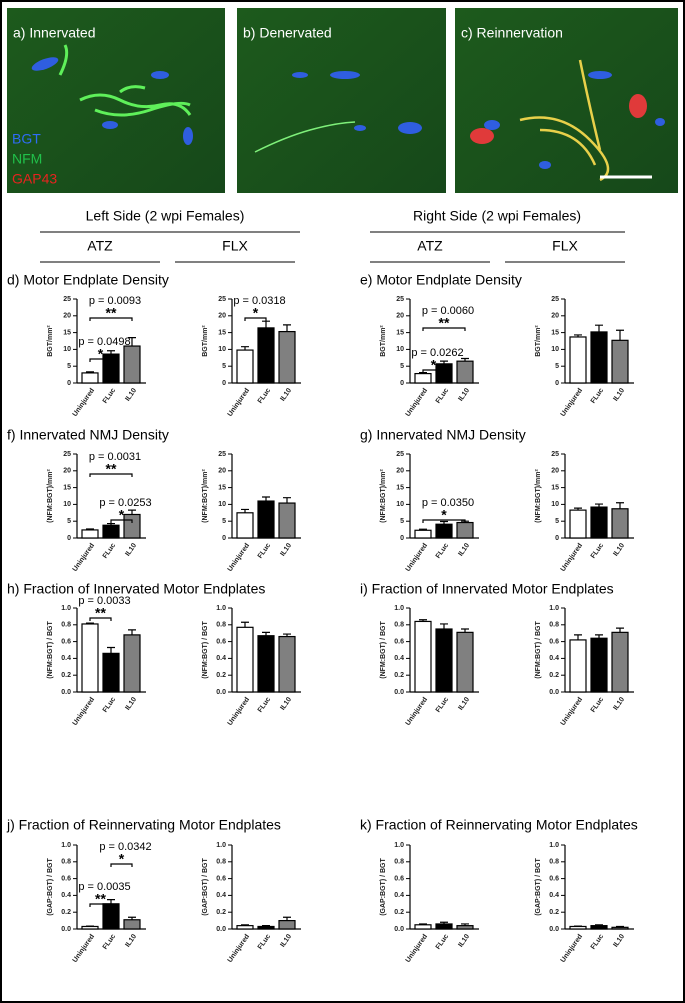 The height and width of the screenshot is (1003, 685). I want to click on stain-legend: BGT, so click(26, 139).